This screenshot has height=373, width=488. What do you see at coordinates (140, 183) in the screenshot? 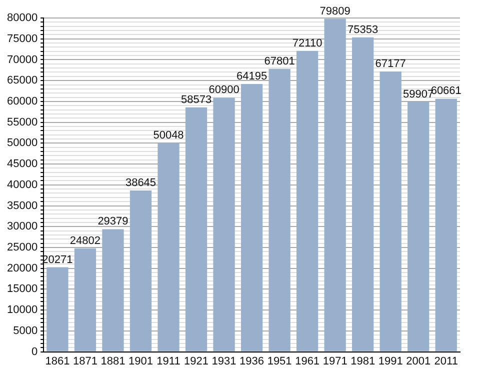
I see `data-label: 38645` at bounding box center [140, 183].